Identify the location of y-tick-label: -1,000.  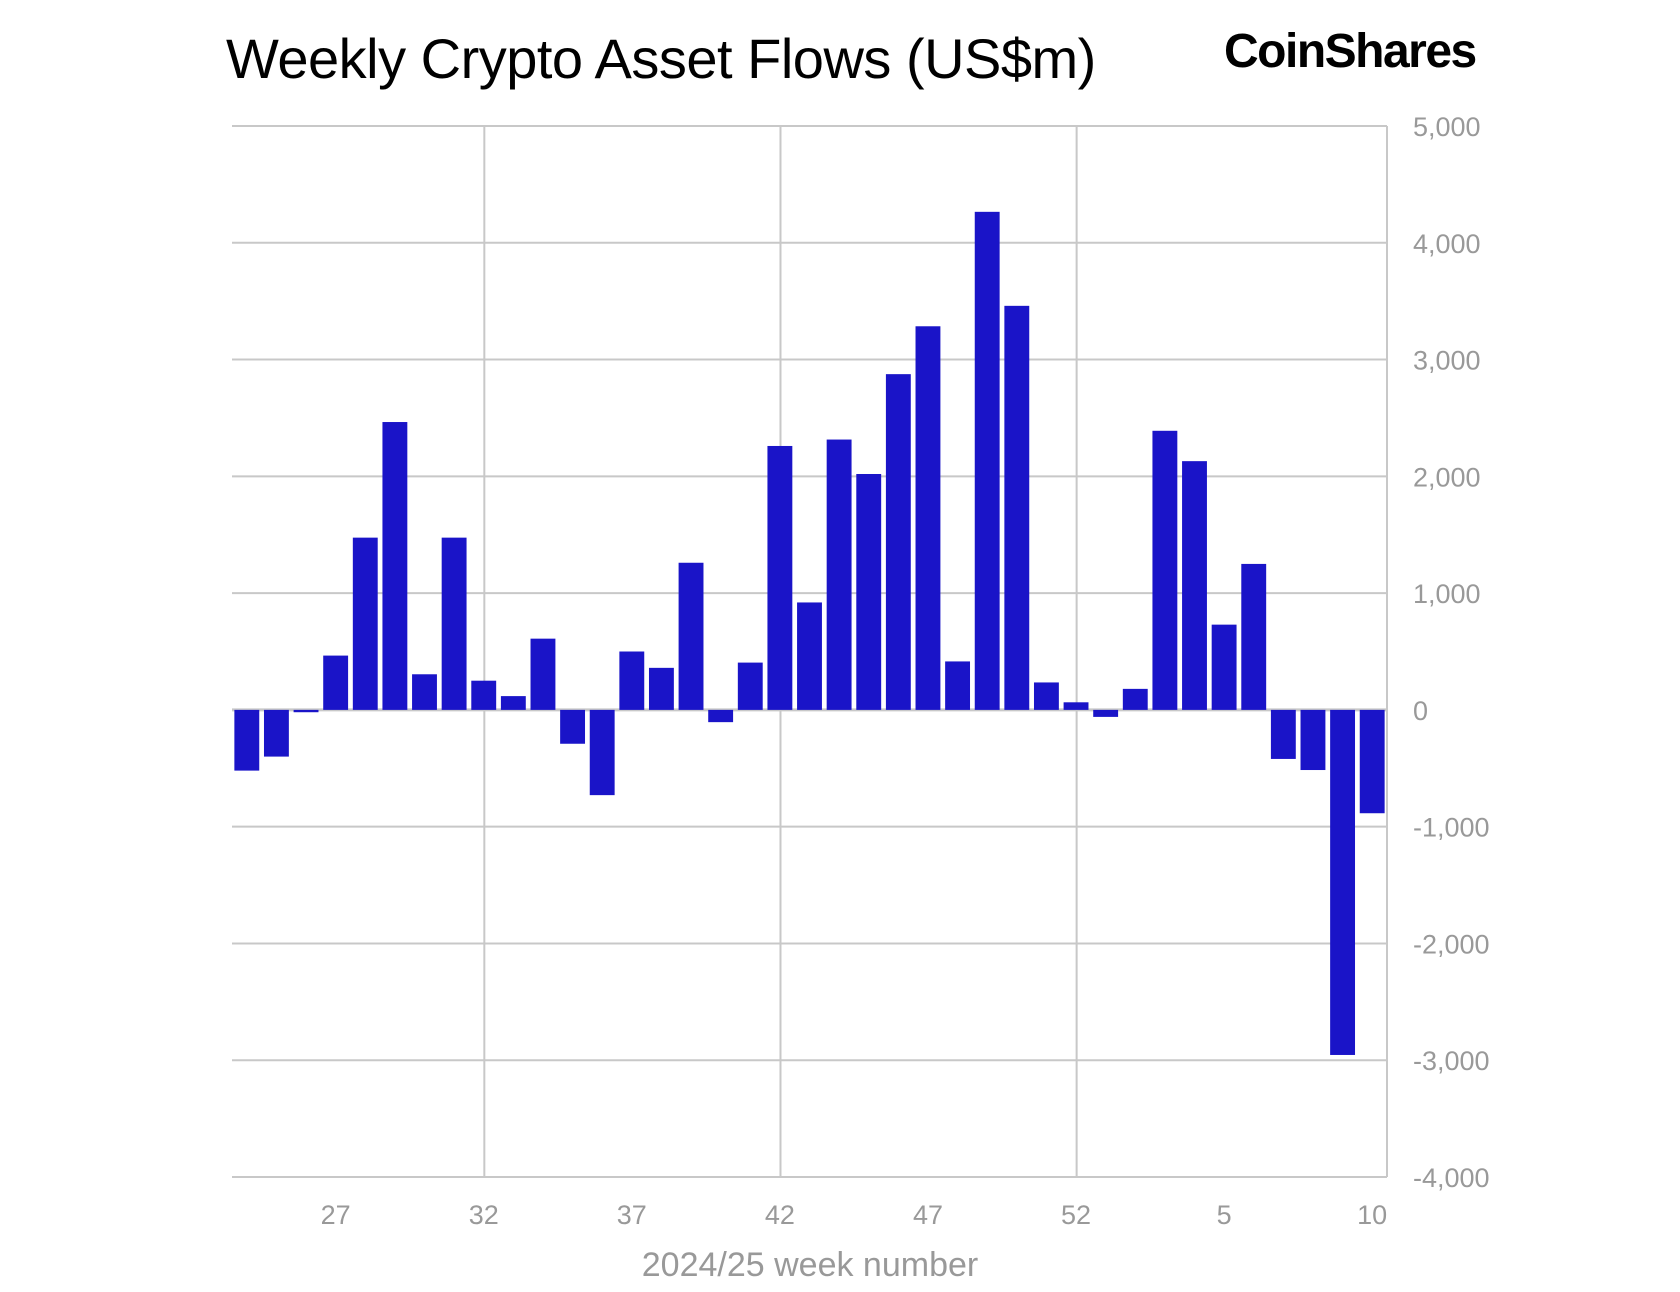
(1451, 828).